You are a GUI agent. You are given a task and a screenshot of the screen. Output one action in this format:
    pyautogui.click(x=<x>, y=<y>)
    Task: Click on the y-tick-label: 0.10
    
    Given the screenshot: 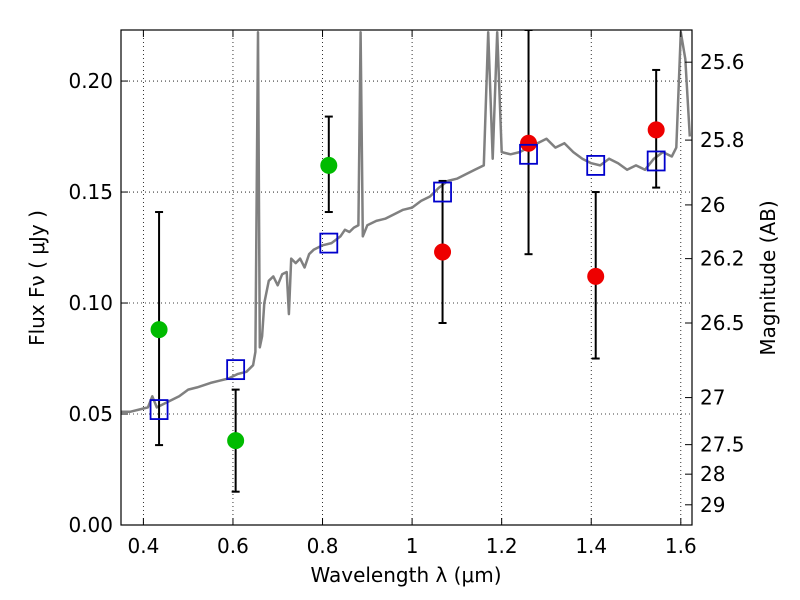 What is the action you would take?
    pyautogui.click(x=90, y=303)
    